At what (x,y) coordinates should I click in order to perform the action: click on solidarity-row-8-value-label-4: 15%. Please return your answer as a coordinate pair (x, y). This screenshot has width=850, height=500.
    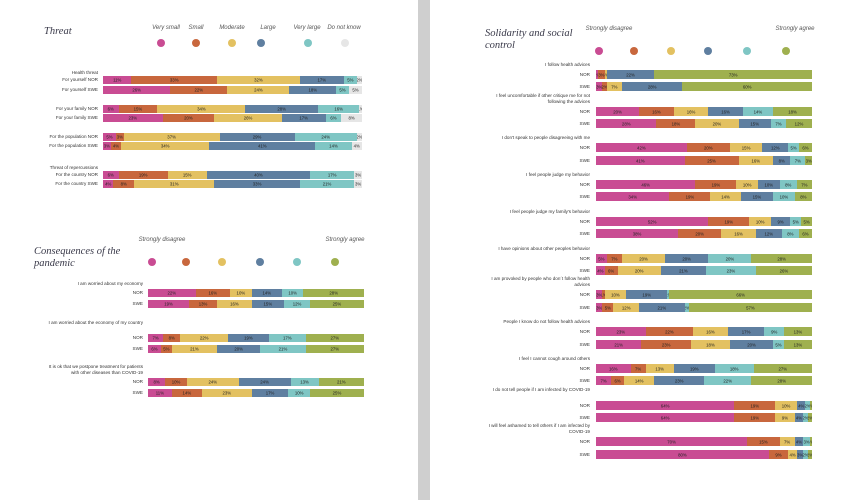
    Looking at the image, I should click on (757, 196).